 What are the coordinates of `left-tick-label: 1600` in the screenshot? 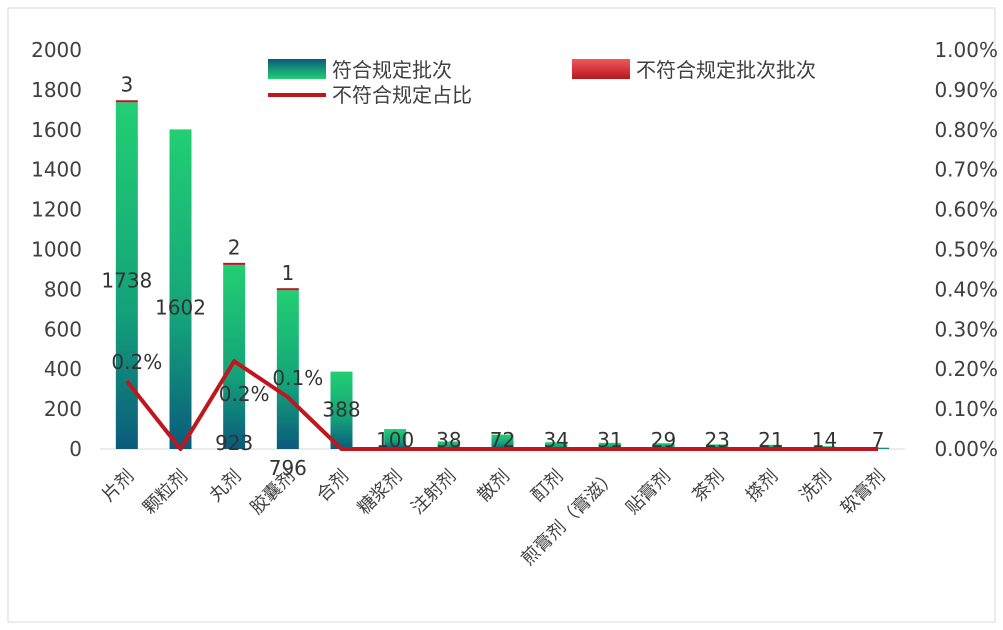 It's located at (56, 130).